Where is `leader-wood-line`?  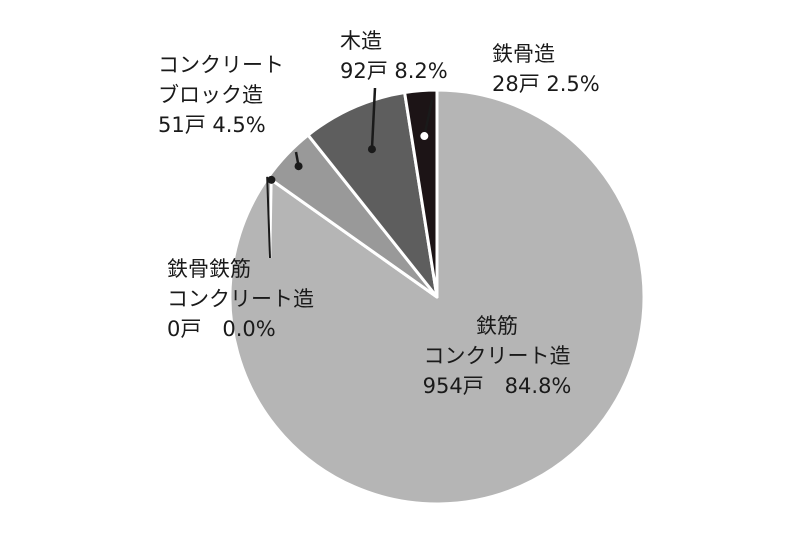 leader-wood-line is located at coordinates (373, 118).